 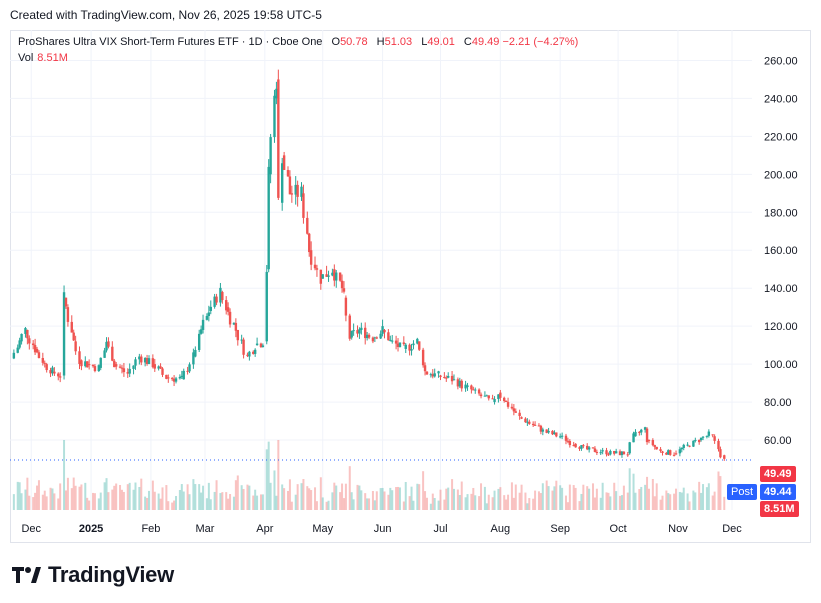 What do you see at coordinates (781, 137) in the screenshot?
I see `y-tick-label: 220.00` at bounding box center [781, 137].